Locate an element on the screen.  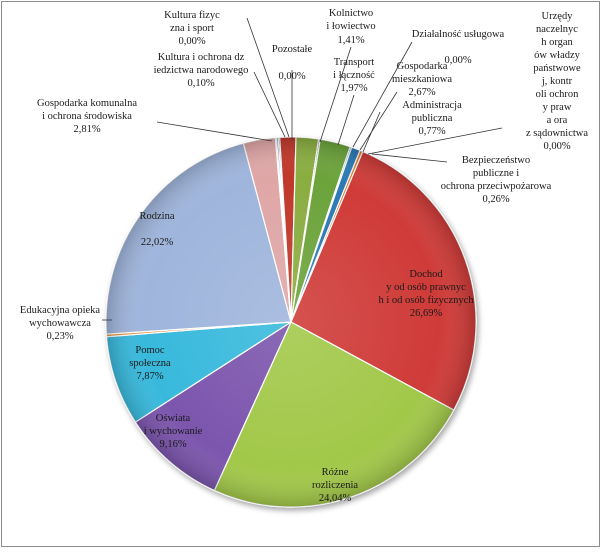
slice-label: Kultura fizyc zna i sport 0,00% is located at coordinates (192, 28).